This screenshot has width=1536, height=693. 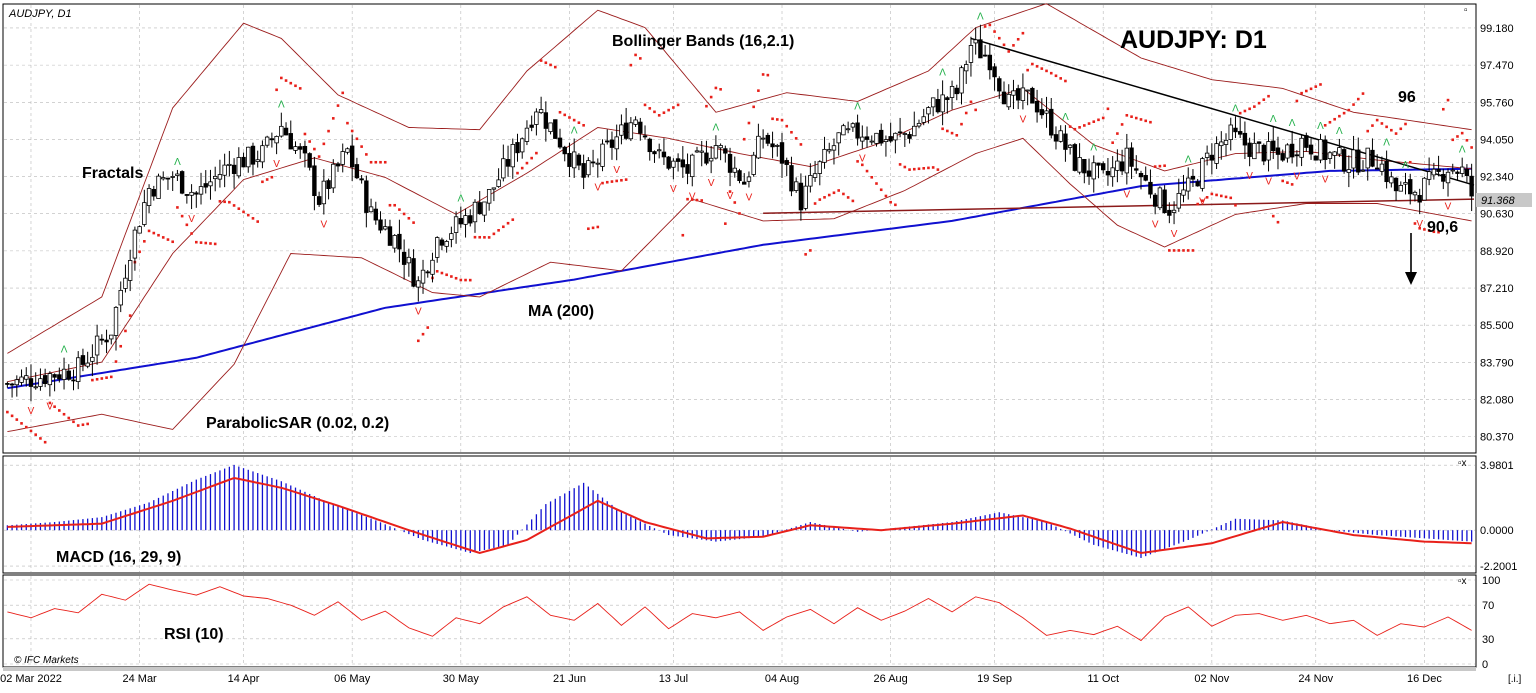 What do you see at coordinates (1488, 640) in the screenshot?
I see `rsi-y-tick-label: 30` at bounding box center [1488, 640].